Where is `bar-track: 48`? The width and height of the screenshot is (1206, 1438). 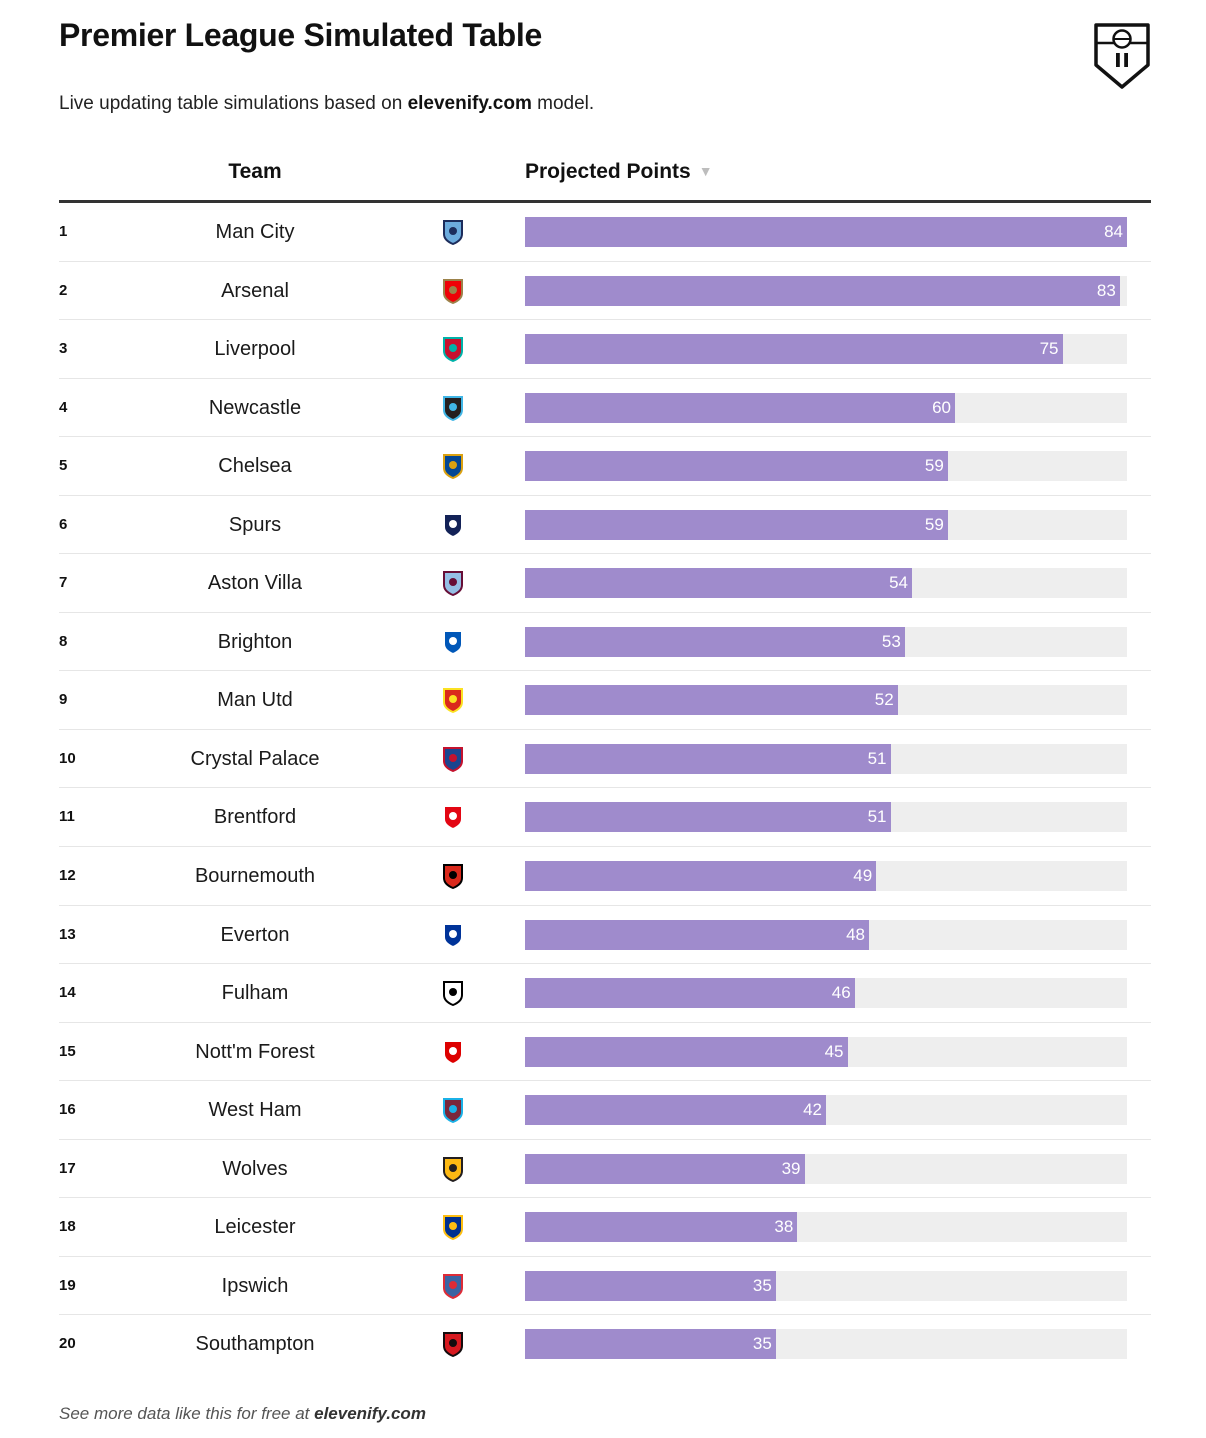
bar-track: 48 is located at coordinates (826, 934).